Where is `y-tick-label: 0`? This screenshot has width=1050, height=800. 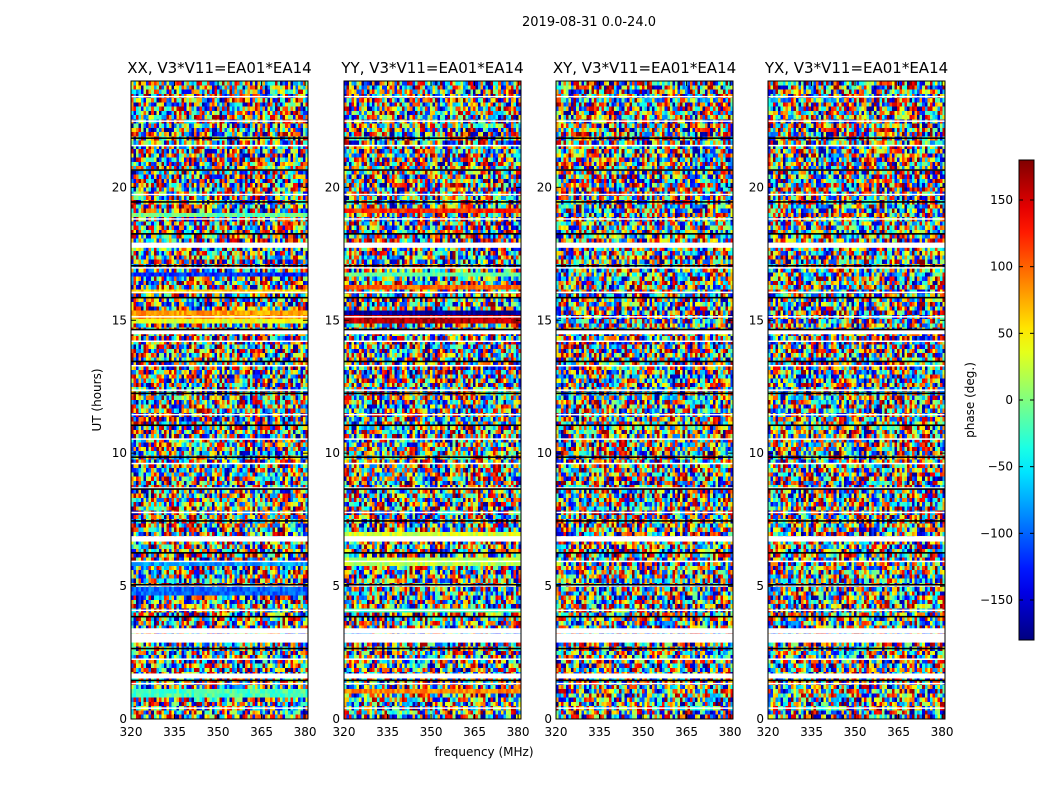 y-tick-label: 0 is located at coordinates (760, 719).